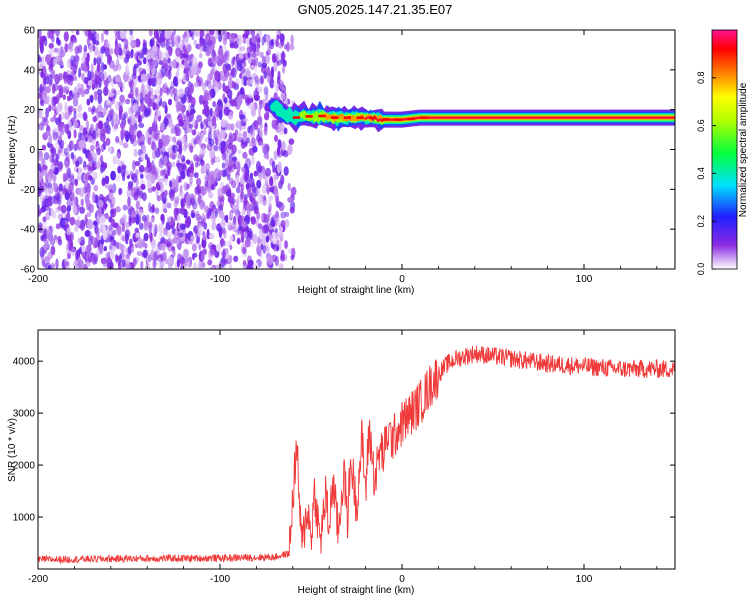 This screenshot has height=605, width=750. I want to click on y-tick-label: 2000, so click(24, 466).